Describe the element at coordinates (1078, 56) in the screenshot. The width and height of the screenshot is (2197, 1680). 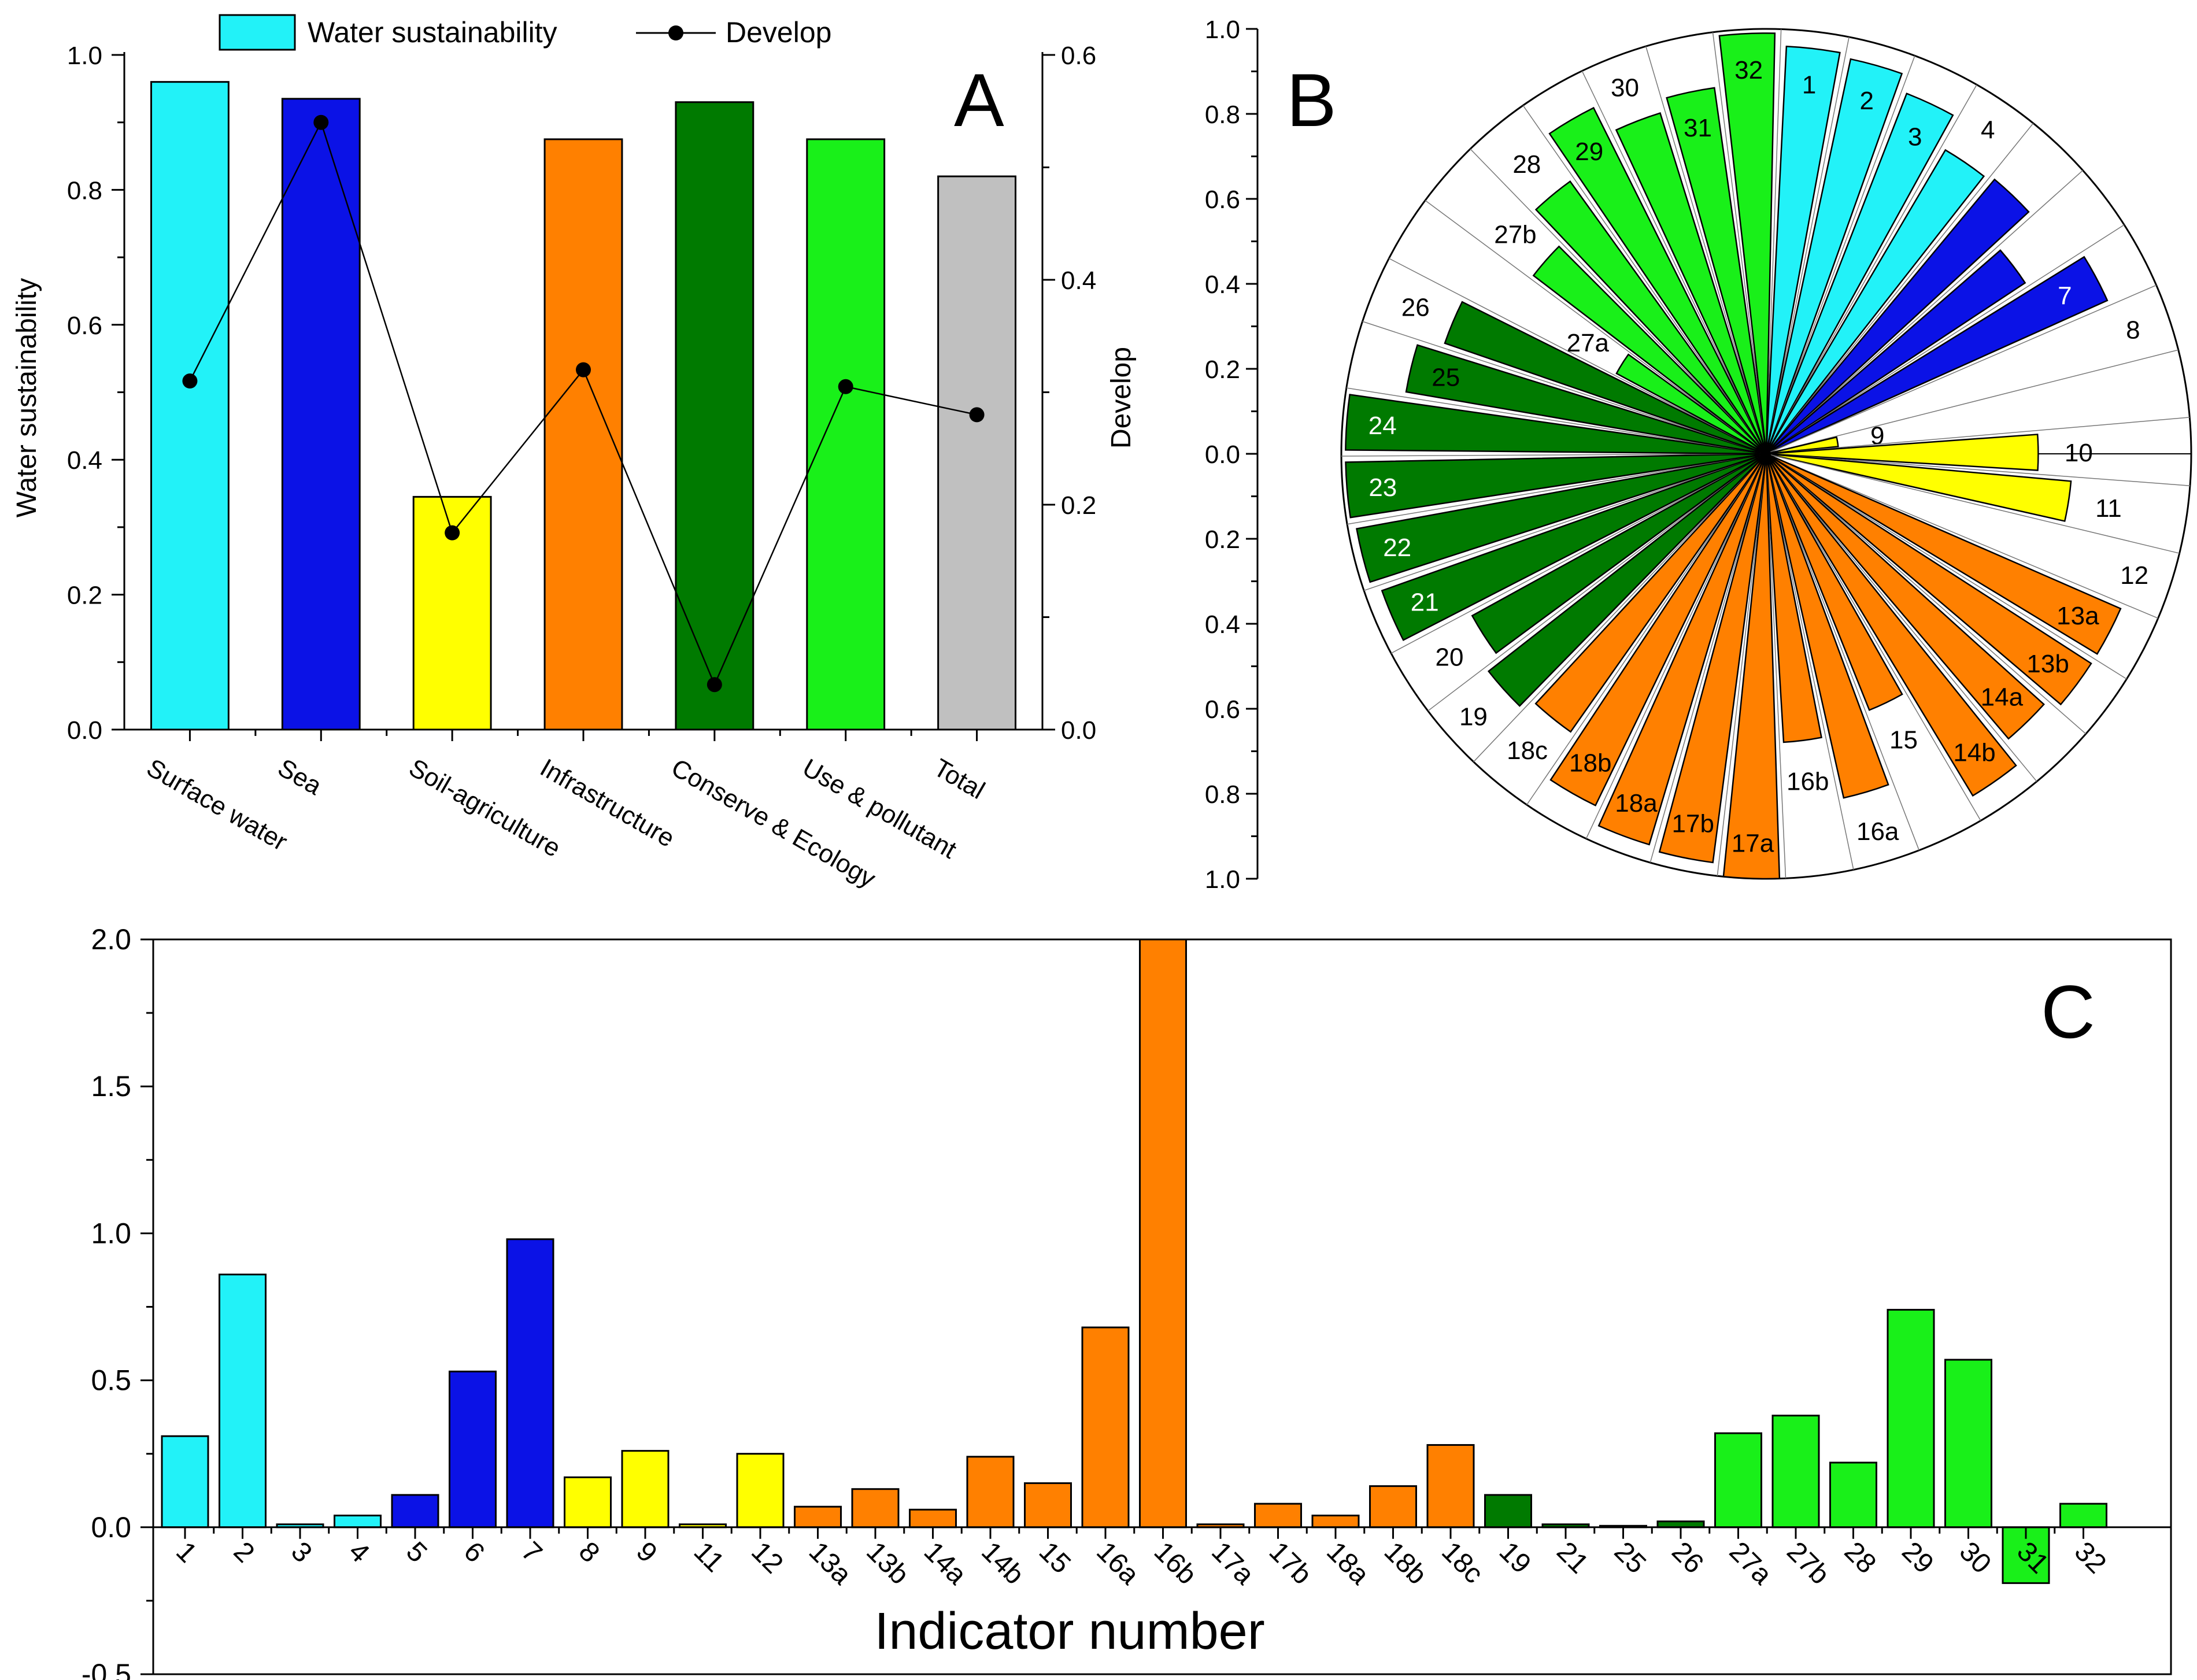
I see `panel-a-y2-tick-label: 0.6` at that location.